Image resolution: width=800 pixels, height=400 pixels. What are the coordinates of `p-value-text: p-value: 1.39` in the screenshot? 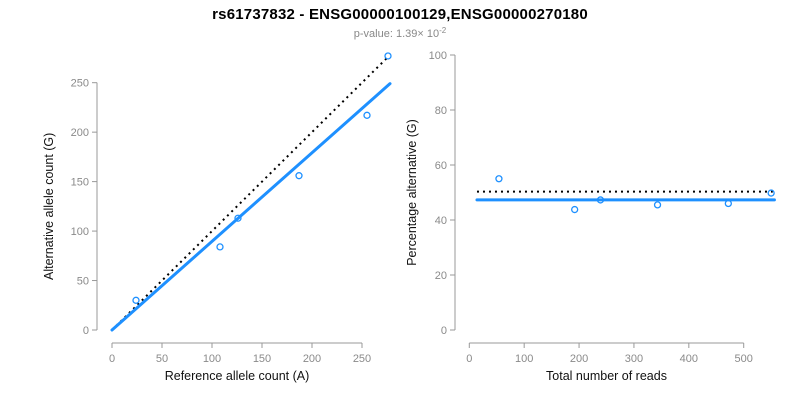 It's located at (385, 34).